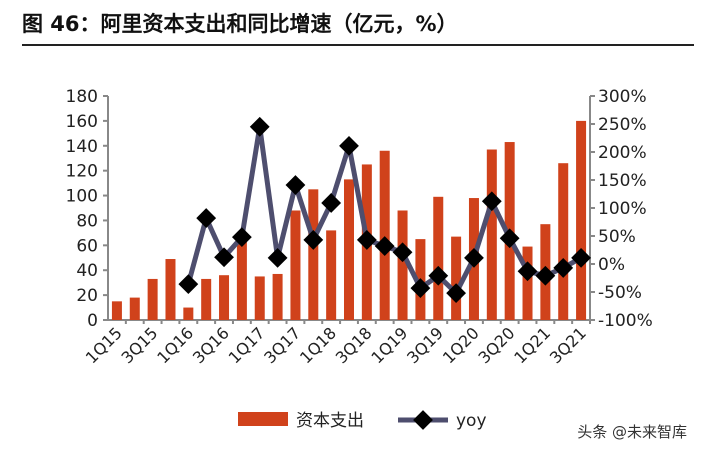 The width and height of the screenshot is (701, 454). What do you see at coordinates (622, 97) in the screenshot?
I see `right-tick-label: 300%` at bounding box center [622, 97].